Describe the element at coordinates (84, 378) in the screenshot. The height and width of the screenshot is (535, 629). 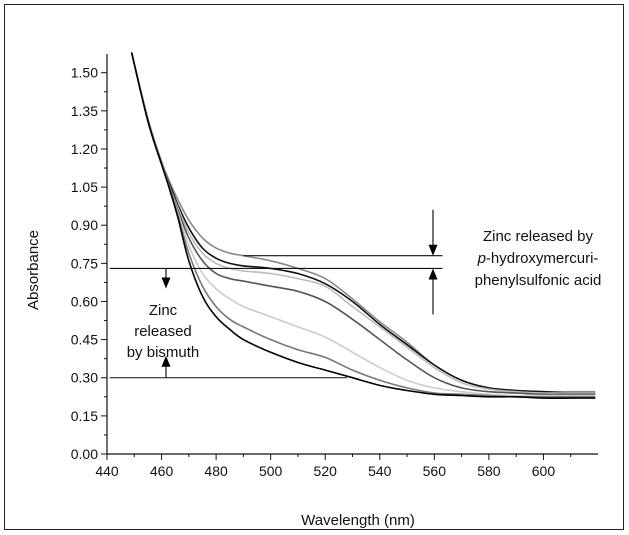
I see `y-tick-label: 0.30` at that location.